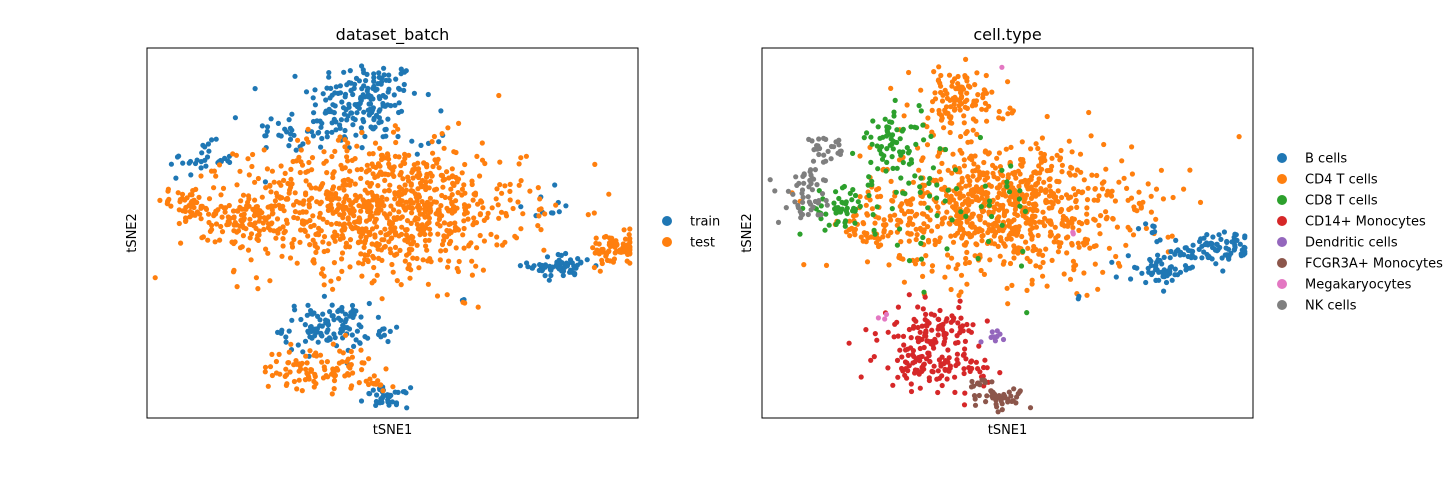  Describe the element at coordinates (1358, 285) in the screenshot. I see `legend-label: Megakaryocytes` at that location.